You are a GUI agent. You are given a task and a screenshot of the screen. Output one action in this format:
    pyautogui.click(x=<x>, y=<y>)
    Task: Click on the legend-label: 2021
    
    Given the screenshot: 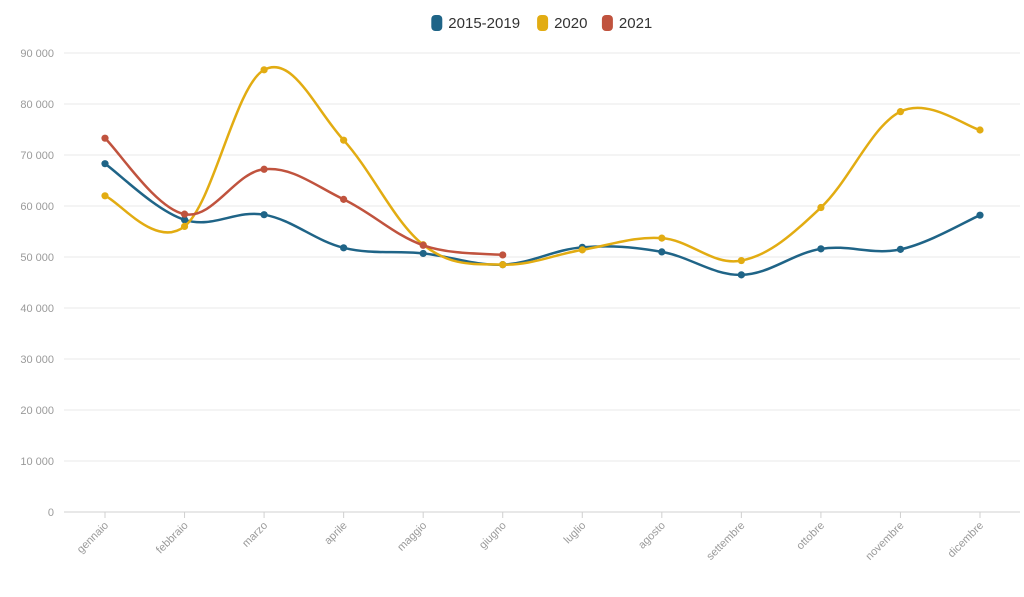 What is the action you would take?
    pyautogui.click(x=635, y=23)
    